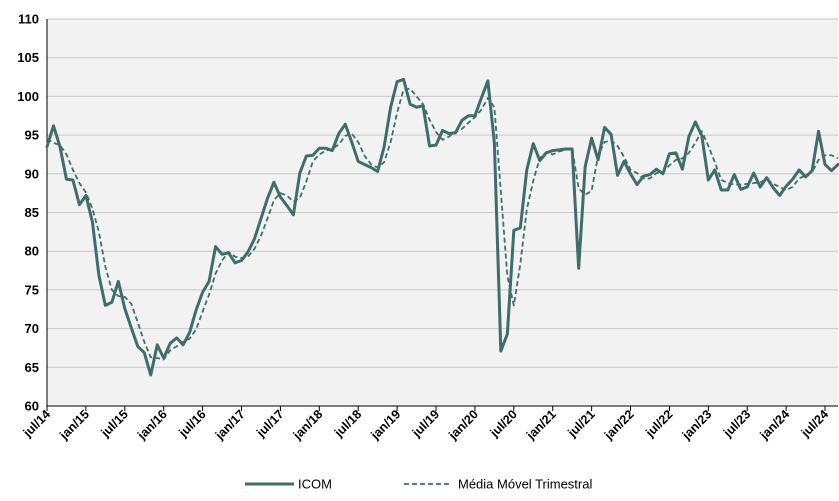 The image size is (839, 501). What do you see at coordinates (192, 423) in the screenshot?
I see `x-tick-label: jul/16` at bounding box center [192, 423].